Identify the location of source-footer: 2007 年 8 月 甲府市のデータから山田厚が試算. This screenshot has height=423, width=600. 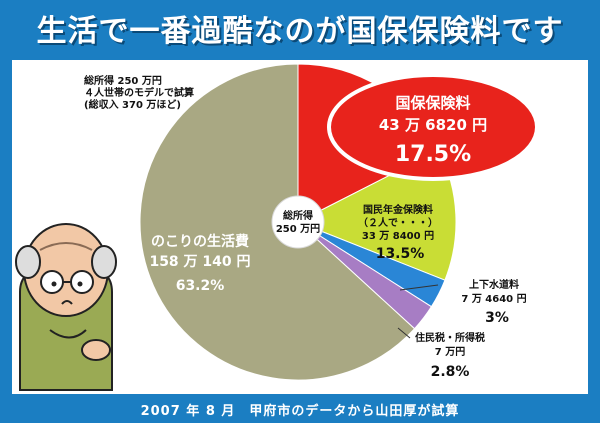
(300, 411).